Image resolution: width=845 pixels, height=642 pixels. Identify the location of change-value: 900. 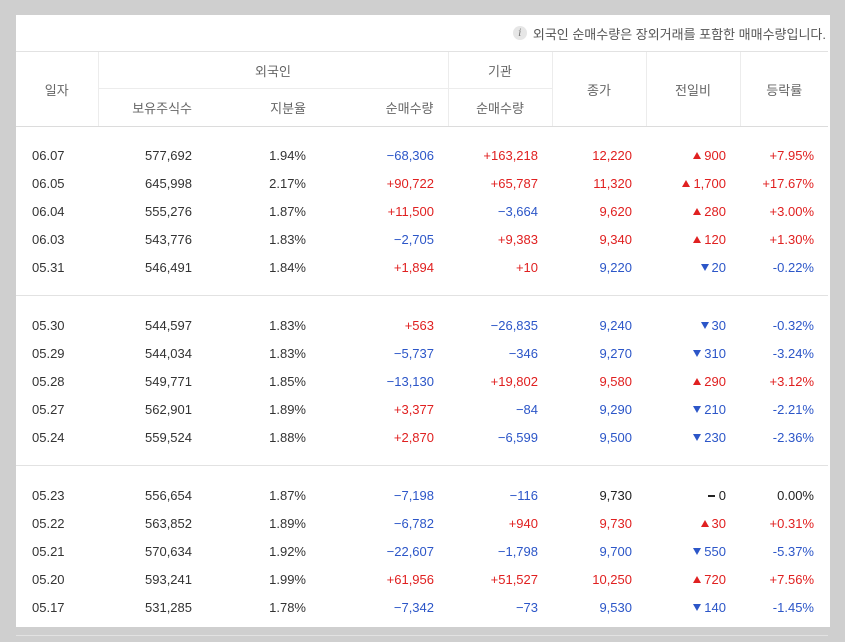
(715, 155).